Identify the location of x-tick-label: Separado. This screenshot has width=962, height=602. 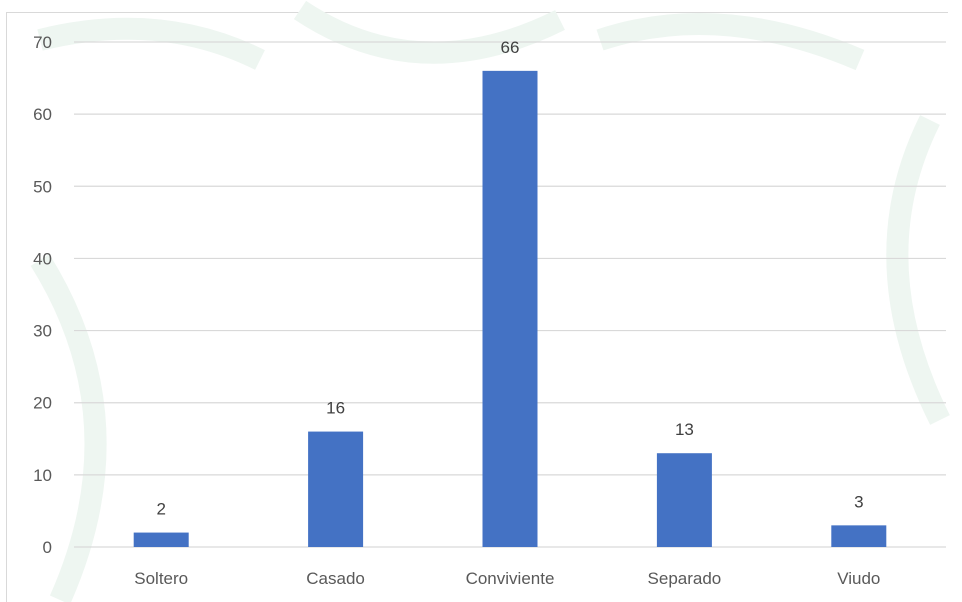
(685, 578).